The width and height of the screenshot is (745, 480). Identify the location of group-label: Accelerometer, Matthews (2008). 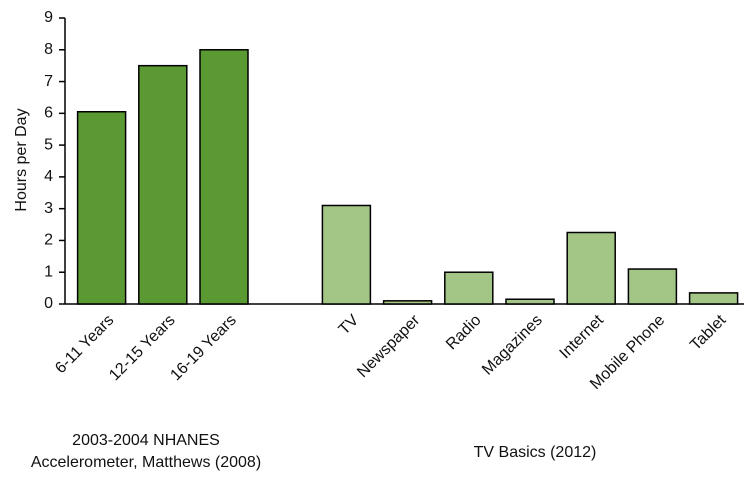
(146, 462).